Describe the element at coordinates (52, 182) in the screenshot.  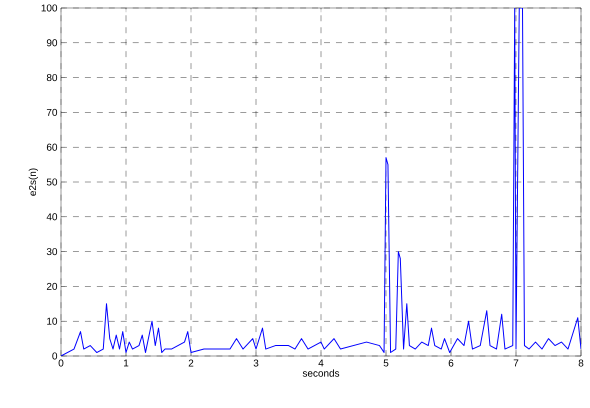
I see `y-tick-label: 50` at that location.